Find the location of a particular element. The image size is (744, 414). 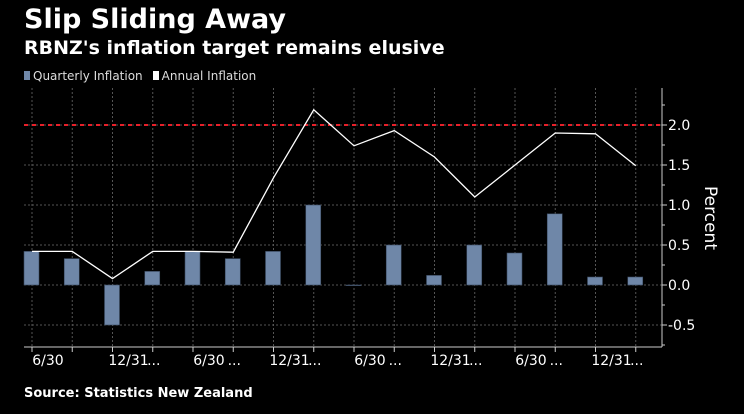

legend-item-annual: Annual Inflation is located at coordinates (204, 76).